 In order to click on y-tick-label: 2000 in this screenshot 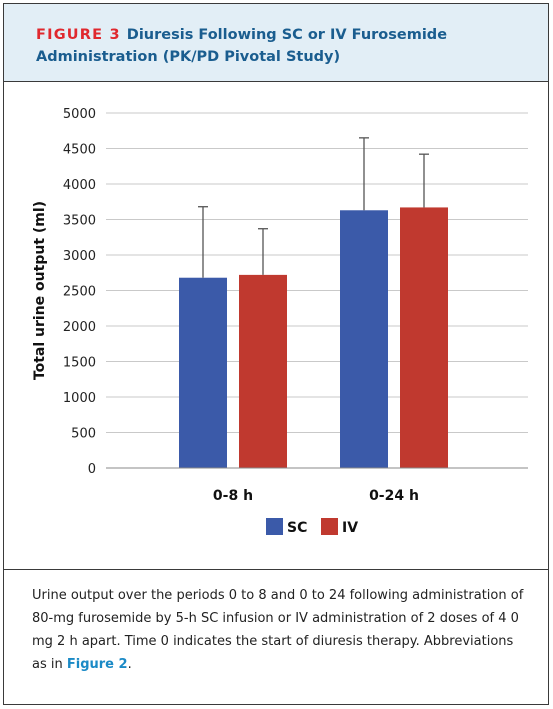, I will do `click(79, 327)`.